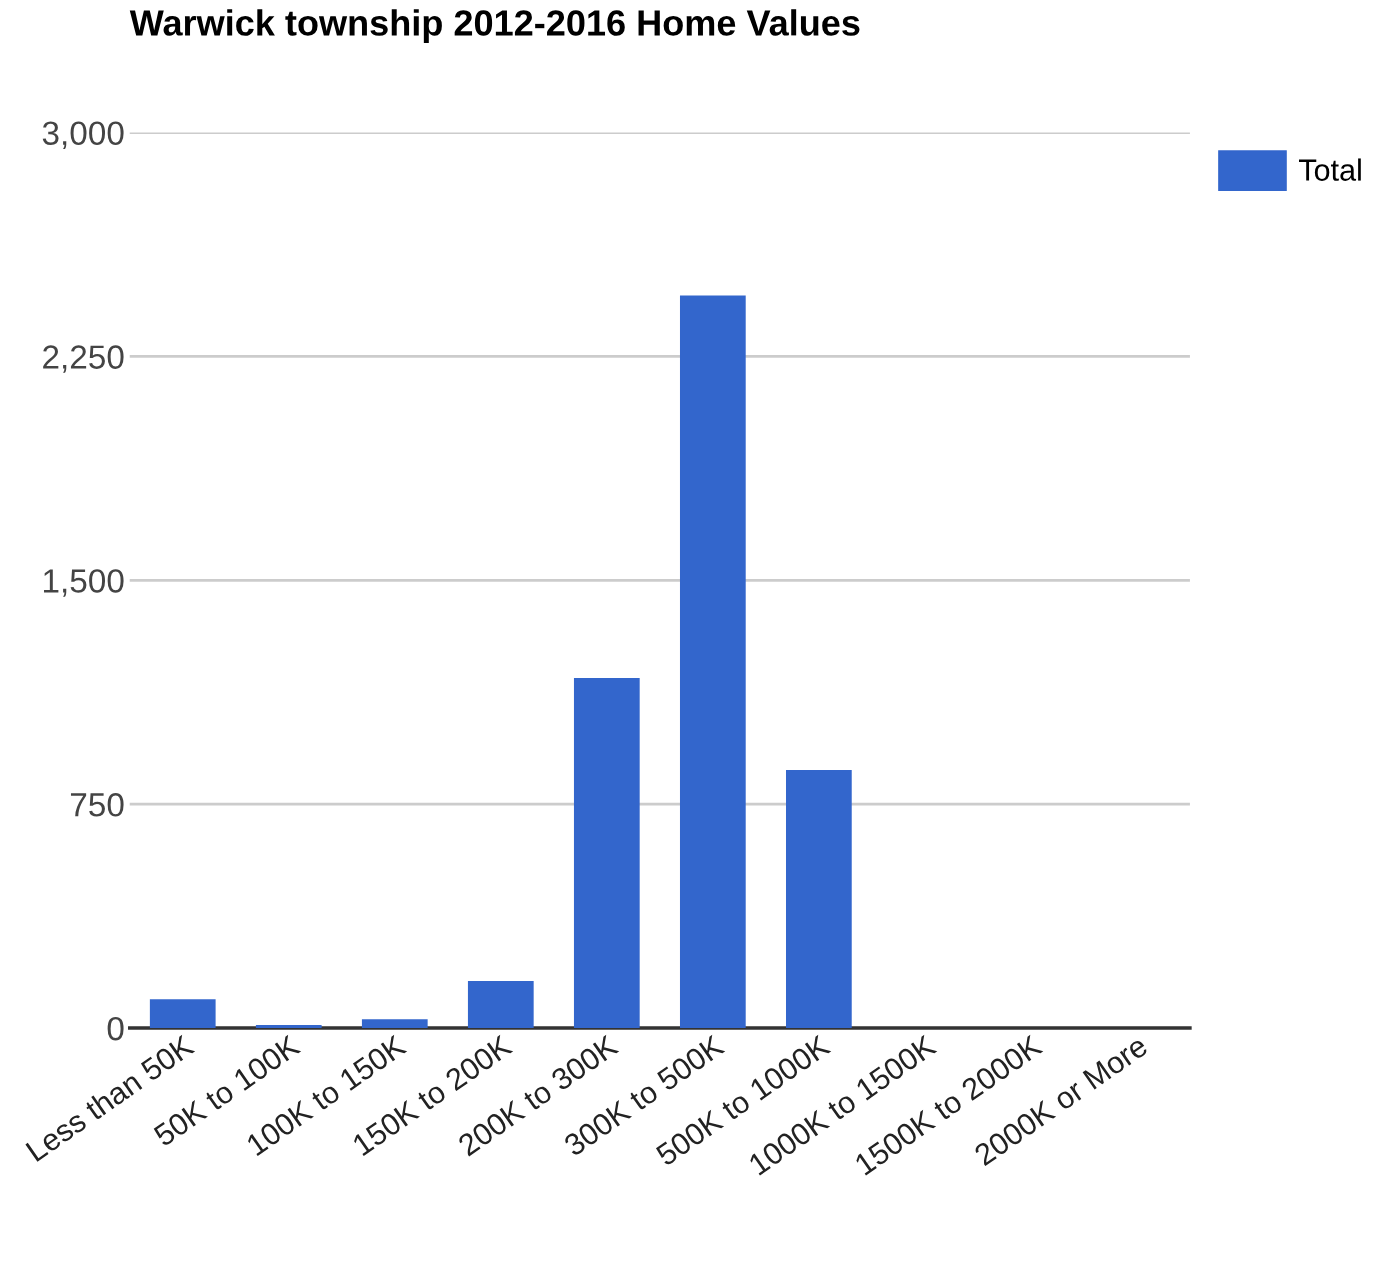 The width and height of the screenshot is (1395, 1263). I want to click on y-tick-label: 750, so click(97, 805).